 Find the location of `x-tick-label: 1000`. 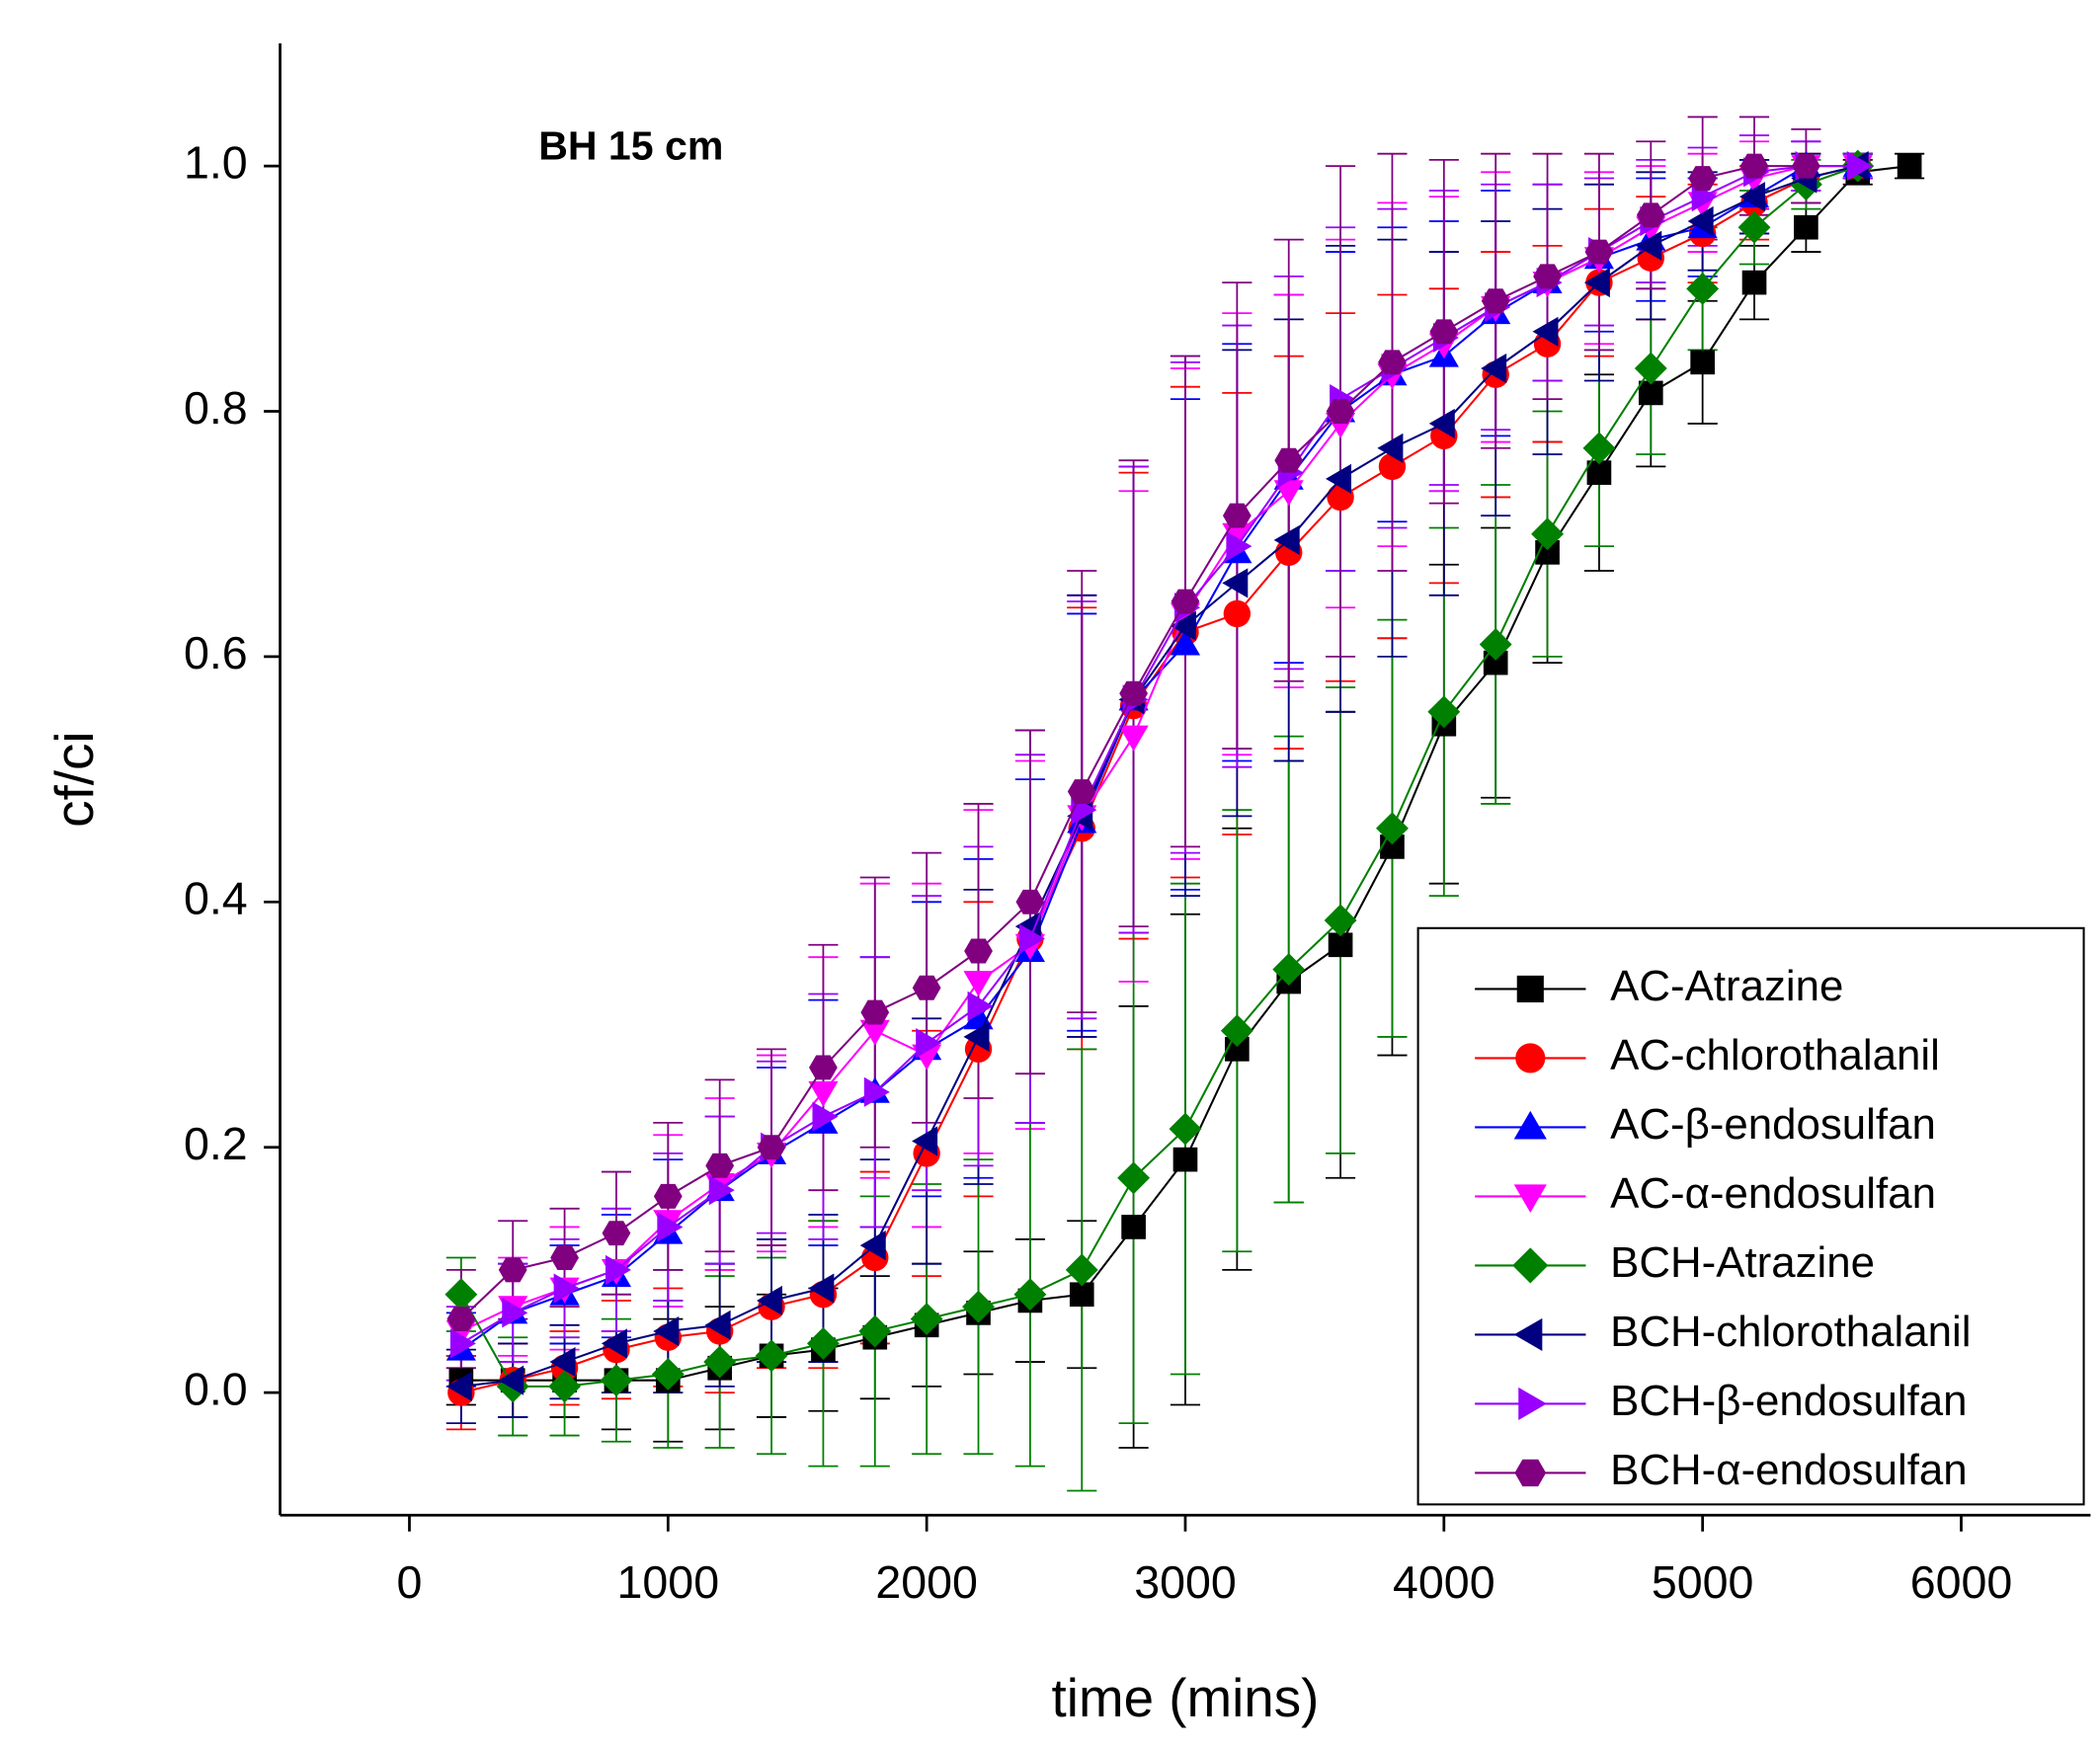

x-tick-label: 1000 is located at coordinates (668, 1582).